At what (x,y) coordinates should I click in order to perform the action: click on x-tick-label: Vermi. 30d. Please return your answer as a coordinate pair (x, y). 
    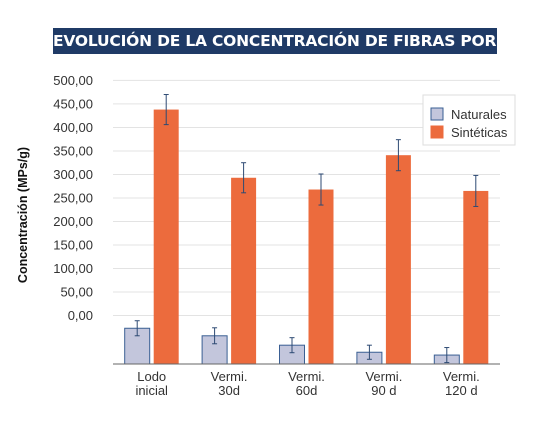
    Looking at the image, I should click on (229, 383).